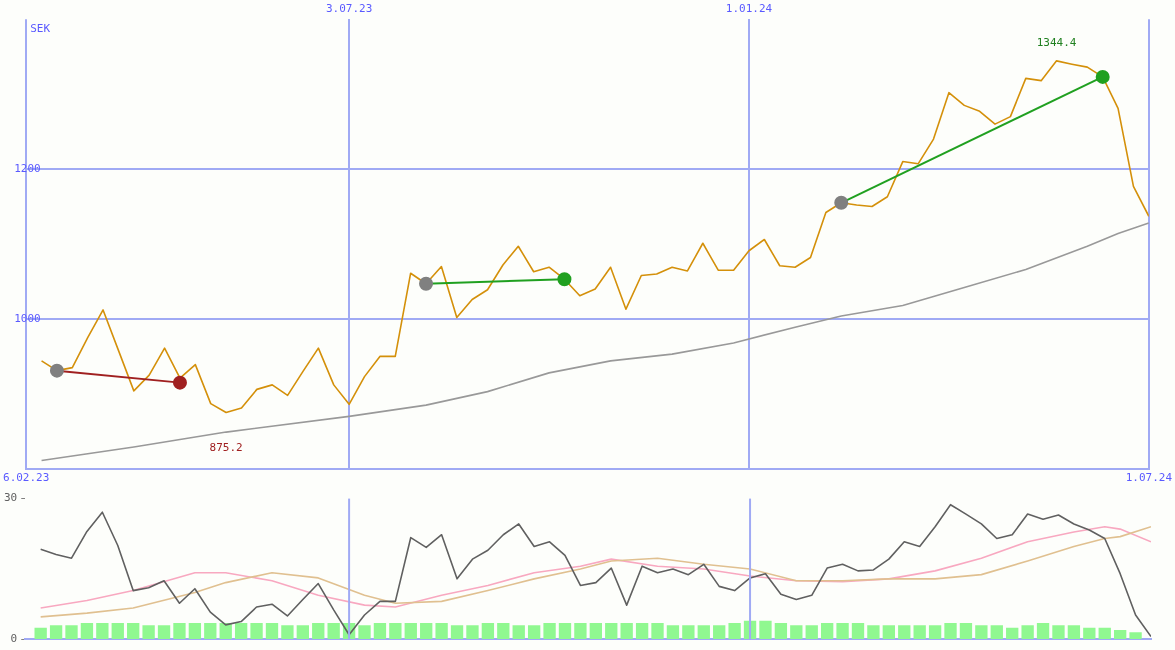 Image resolution: width=1175 pixels, height=650 pixels. What do you see at coordinates (14, 639) in the screenshot?
I see `y-tick-label: 0` at bounding box center [14, 639].